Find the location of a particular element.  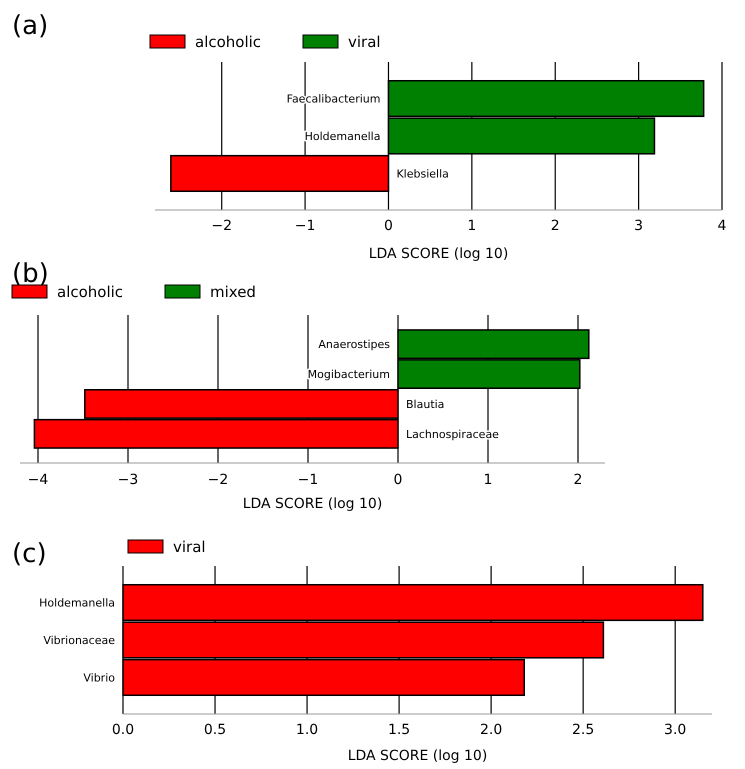

y-tick-label: Mogibacterium is located at coordinates (349, 375).